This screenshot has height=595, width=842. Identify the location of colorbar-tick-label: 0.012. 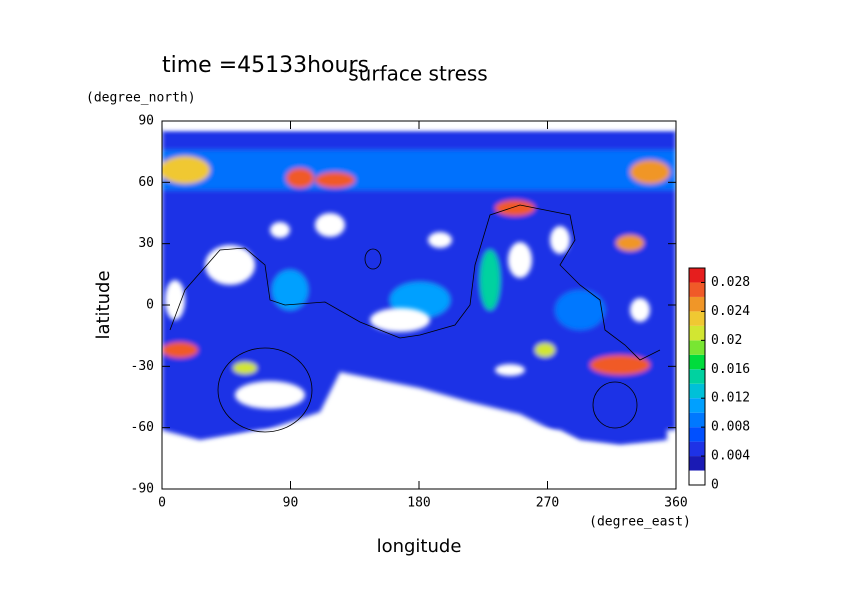
(730, 398).